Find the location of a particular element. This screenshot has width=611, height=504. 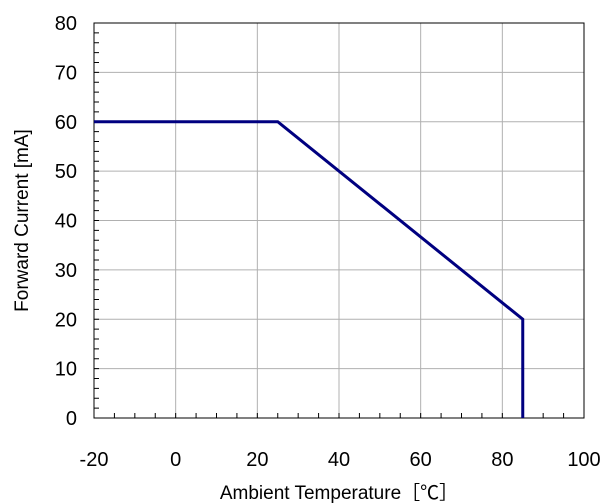

x-tick-label: 0 is located at coordinates (175, 460).